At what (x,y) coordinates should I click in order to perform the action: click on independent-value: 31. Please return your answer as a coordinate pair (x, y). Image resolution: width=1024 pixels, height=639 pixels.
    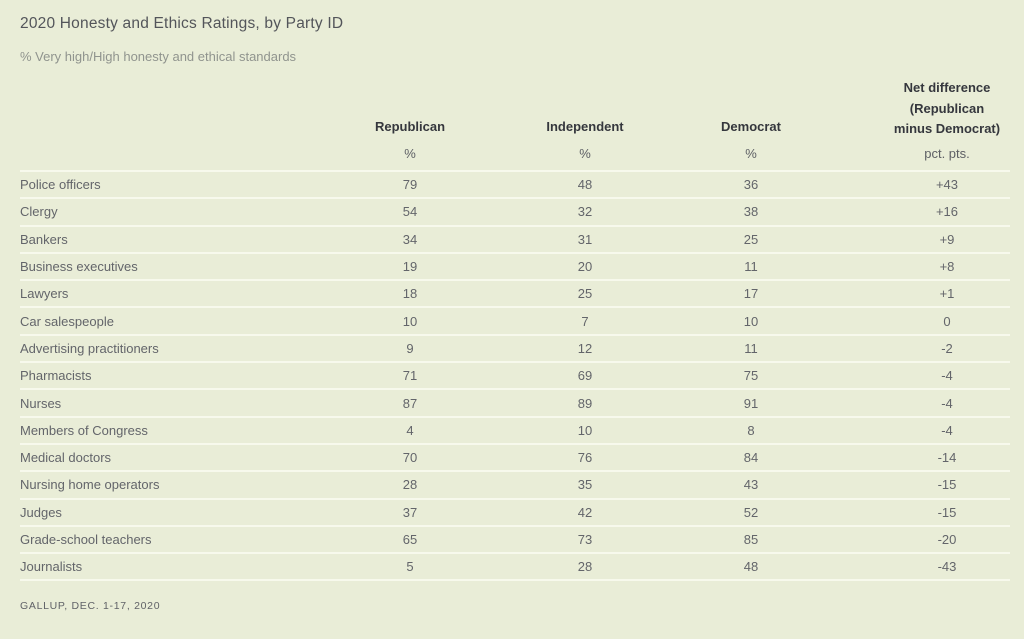
    Looking at the image, I should click on (585, 239).